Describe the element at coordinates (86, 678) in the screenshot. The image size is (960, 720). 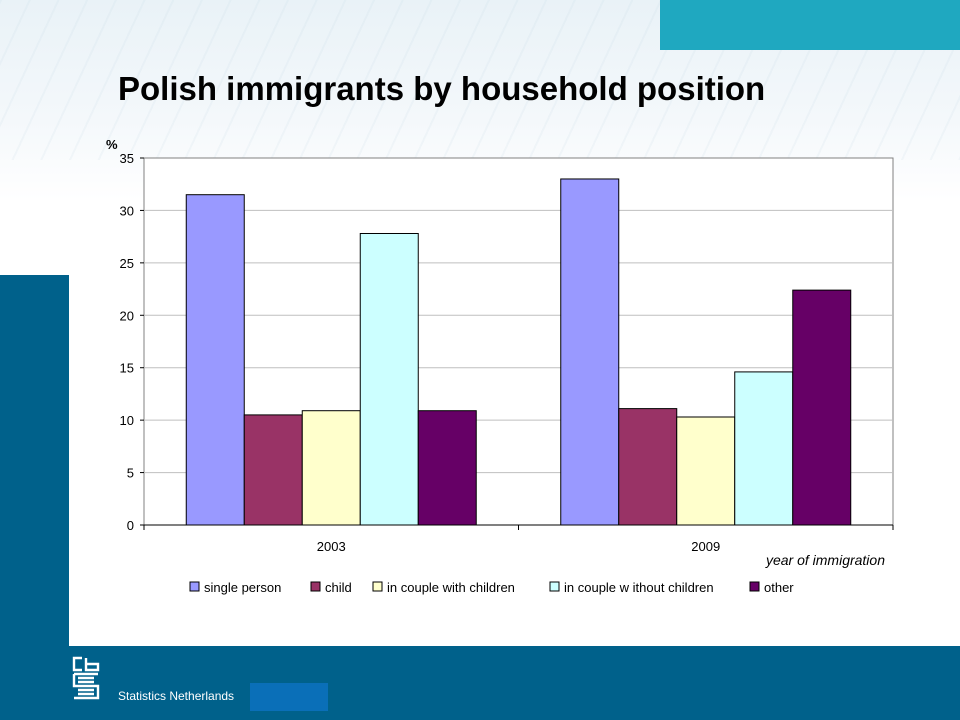
I see `cbs-logo-icon` at that location.